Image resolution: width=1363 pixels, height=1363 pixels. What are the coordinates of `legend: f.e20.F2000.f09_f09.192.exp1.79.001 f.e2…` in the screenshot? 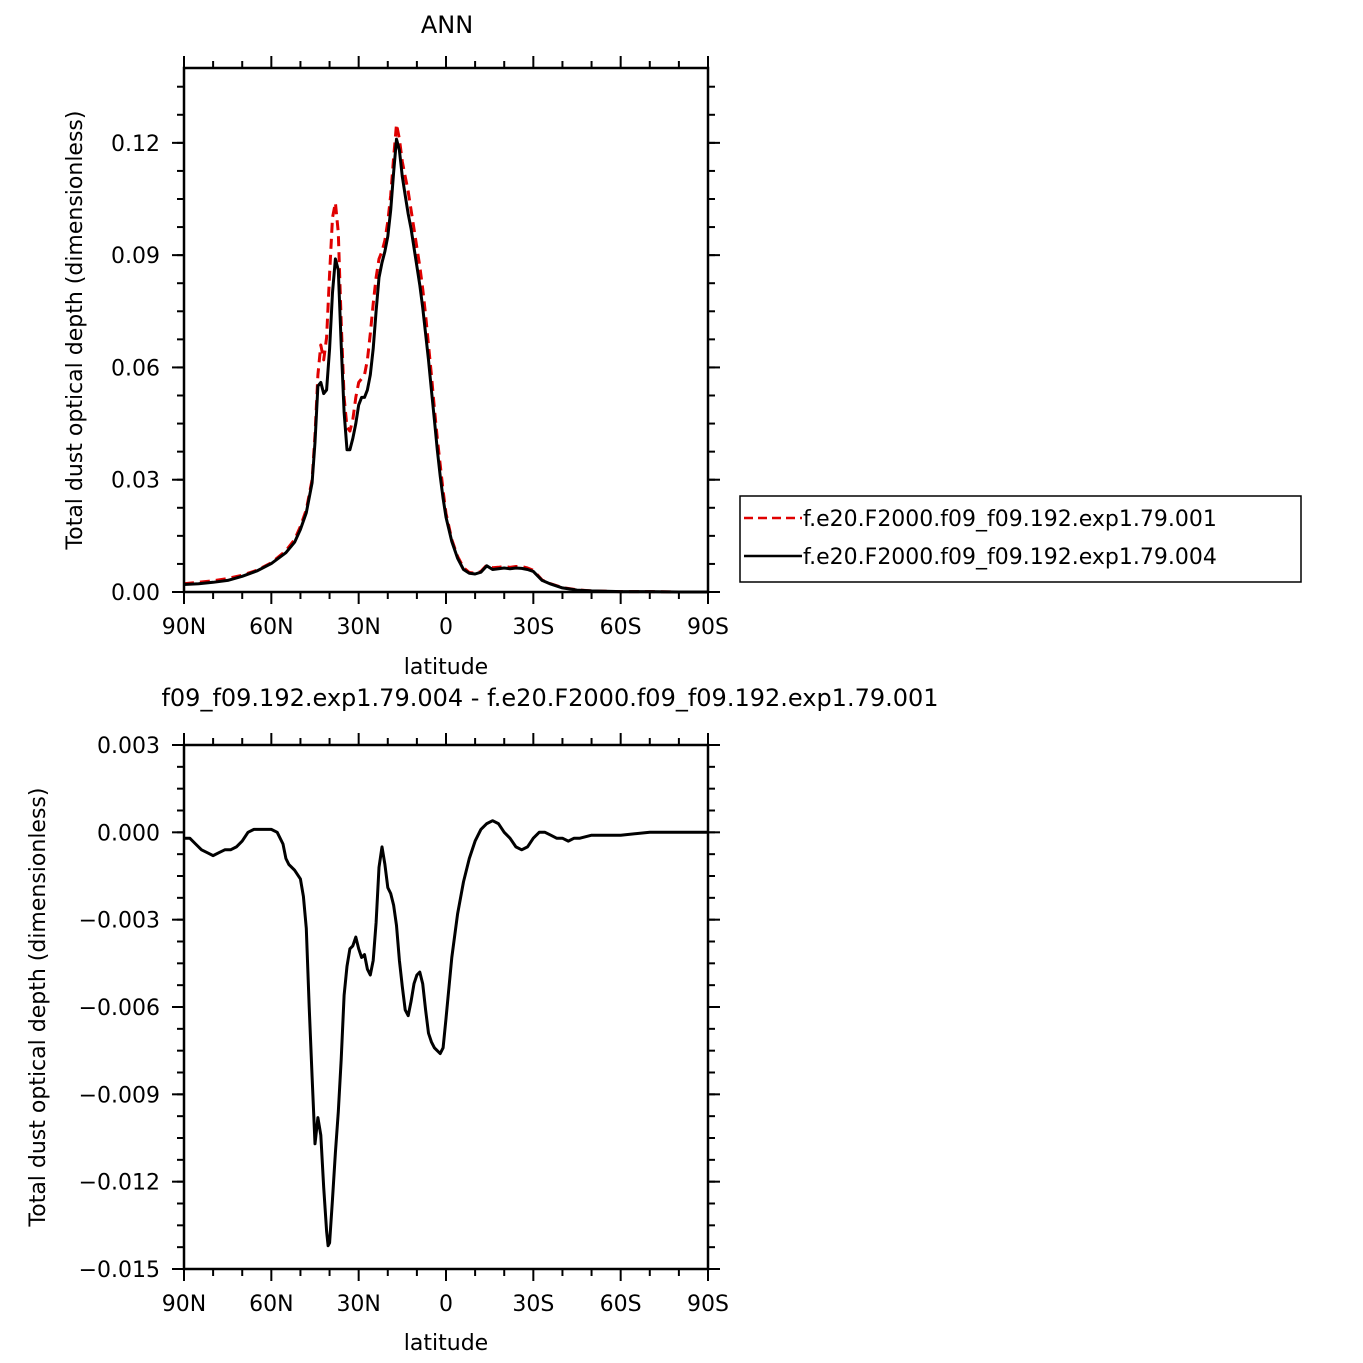 It's located at (1020, 539).